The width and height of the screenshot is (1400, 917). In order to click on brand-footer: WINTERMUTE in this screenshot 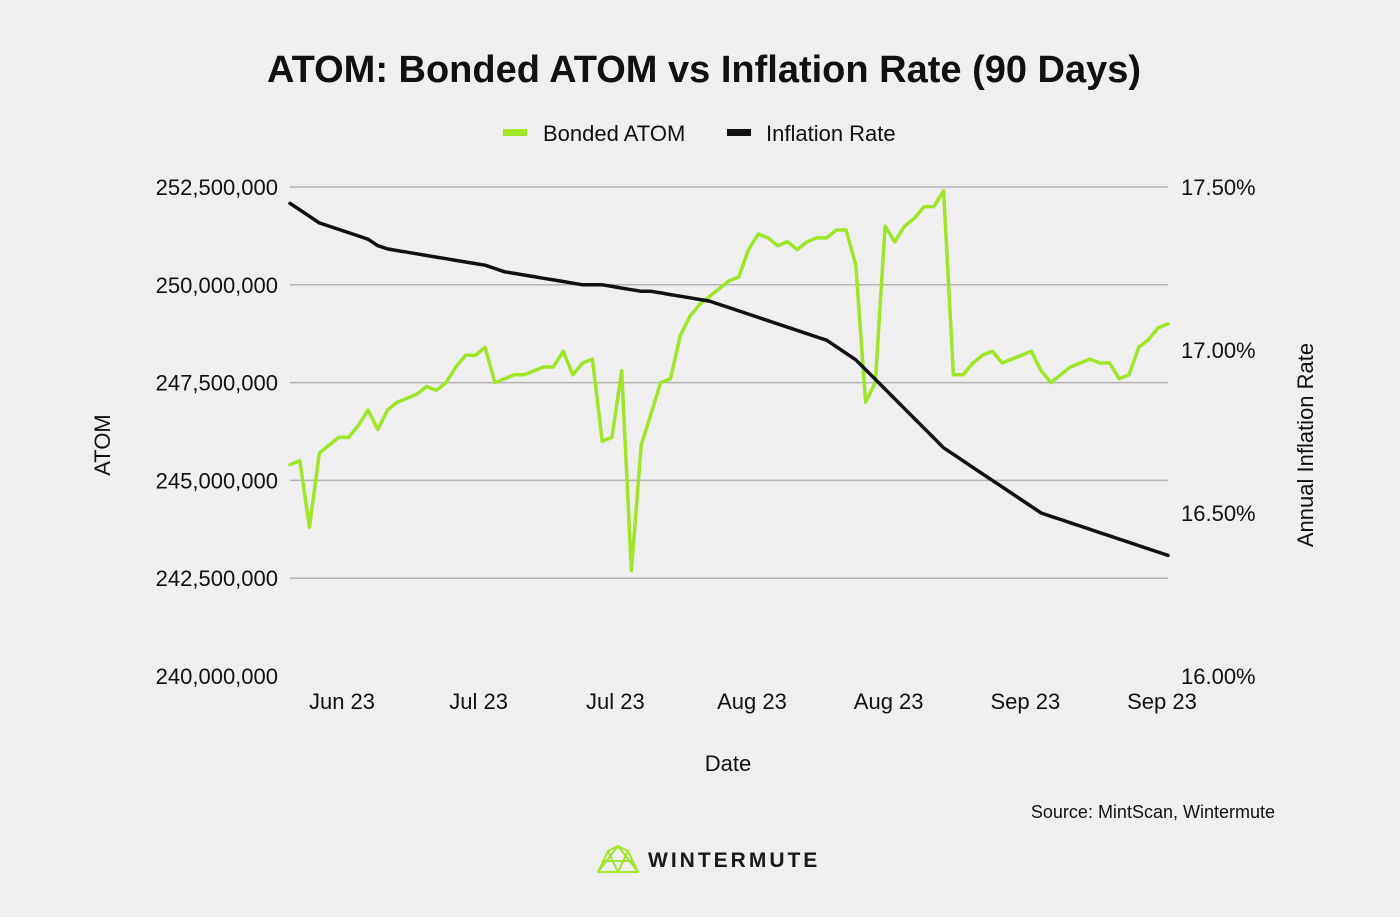, I will do `click(708, 859)`.